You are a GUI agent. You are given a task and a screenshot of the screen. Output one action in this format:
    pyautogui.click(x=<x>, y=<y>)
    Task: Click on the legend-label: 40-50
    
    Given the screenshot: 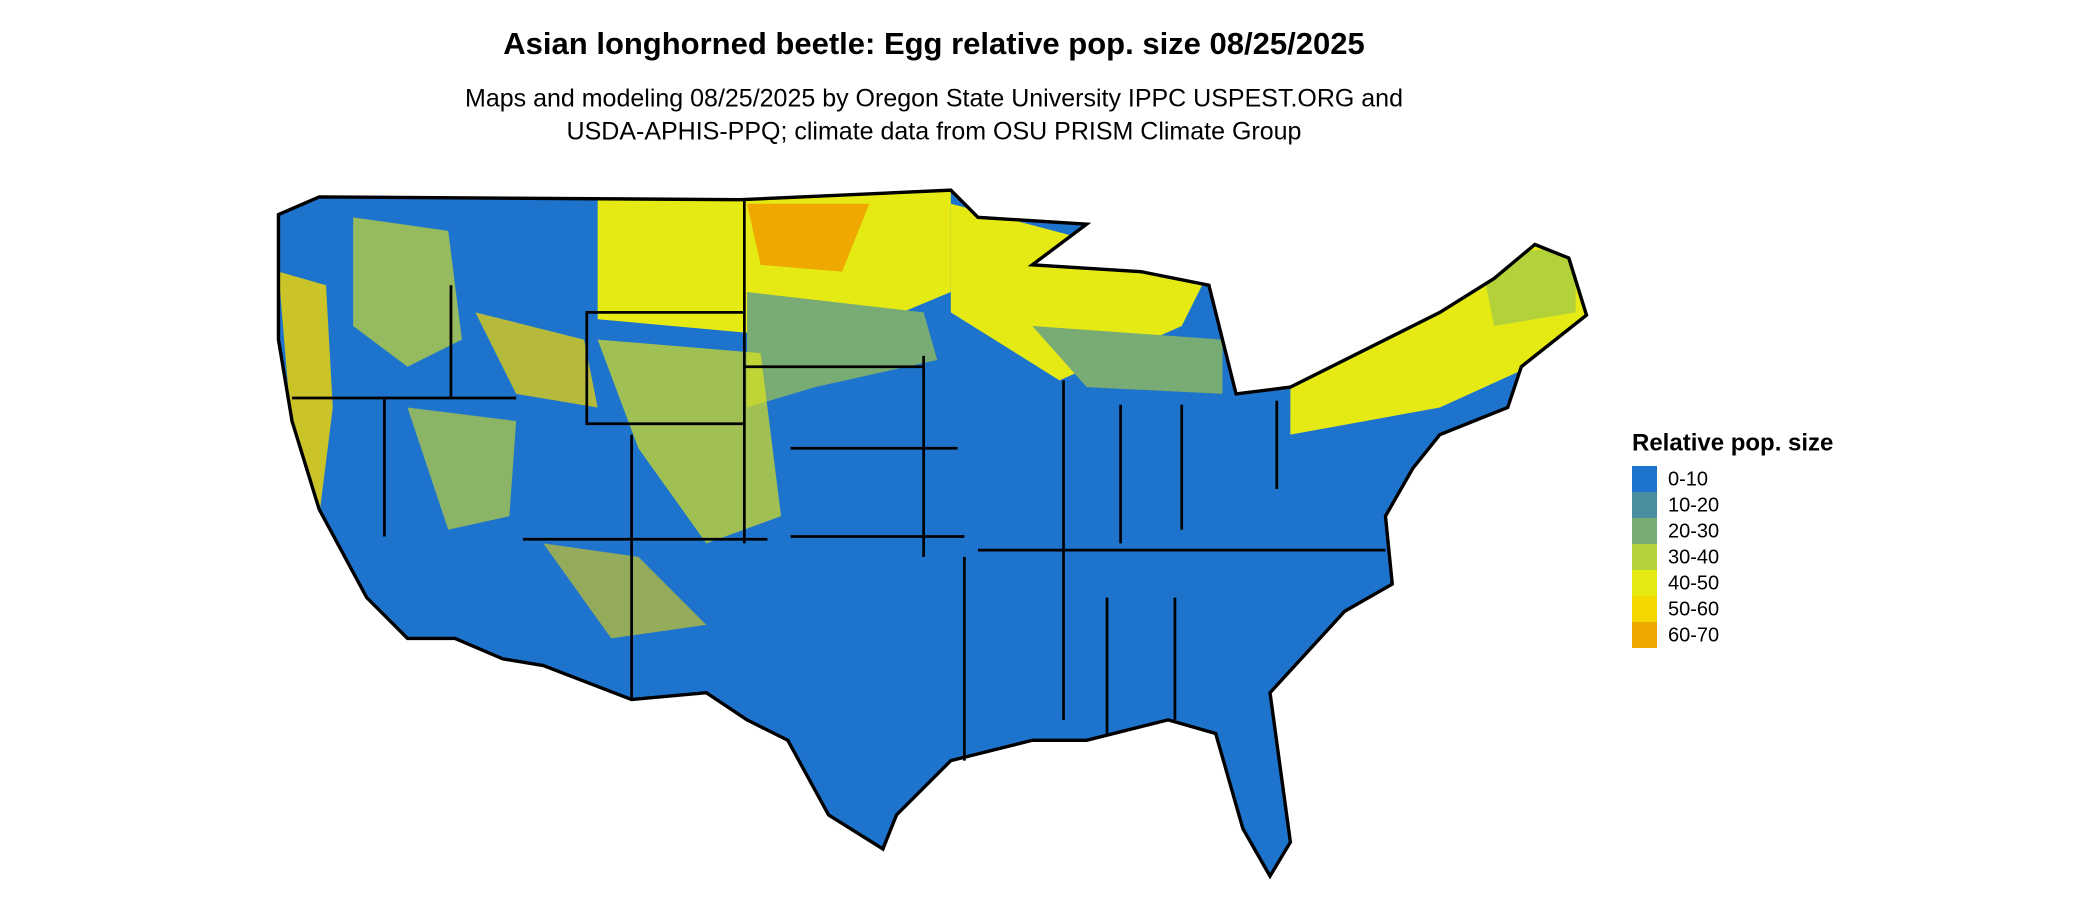 What is the action you would take?
    pyautogui.click(x=1693, y=583)
    